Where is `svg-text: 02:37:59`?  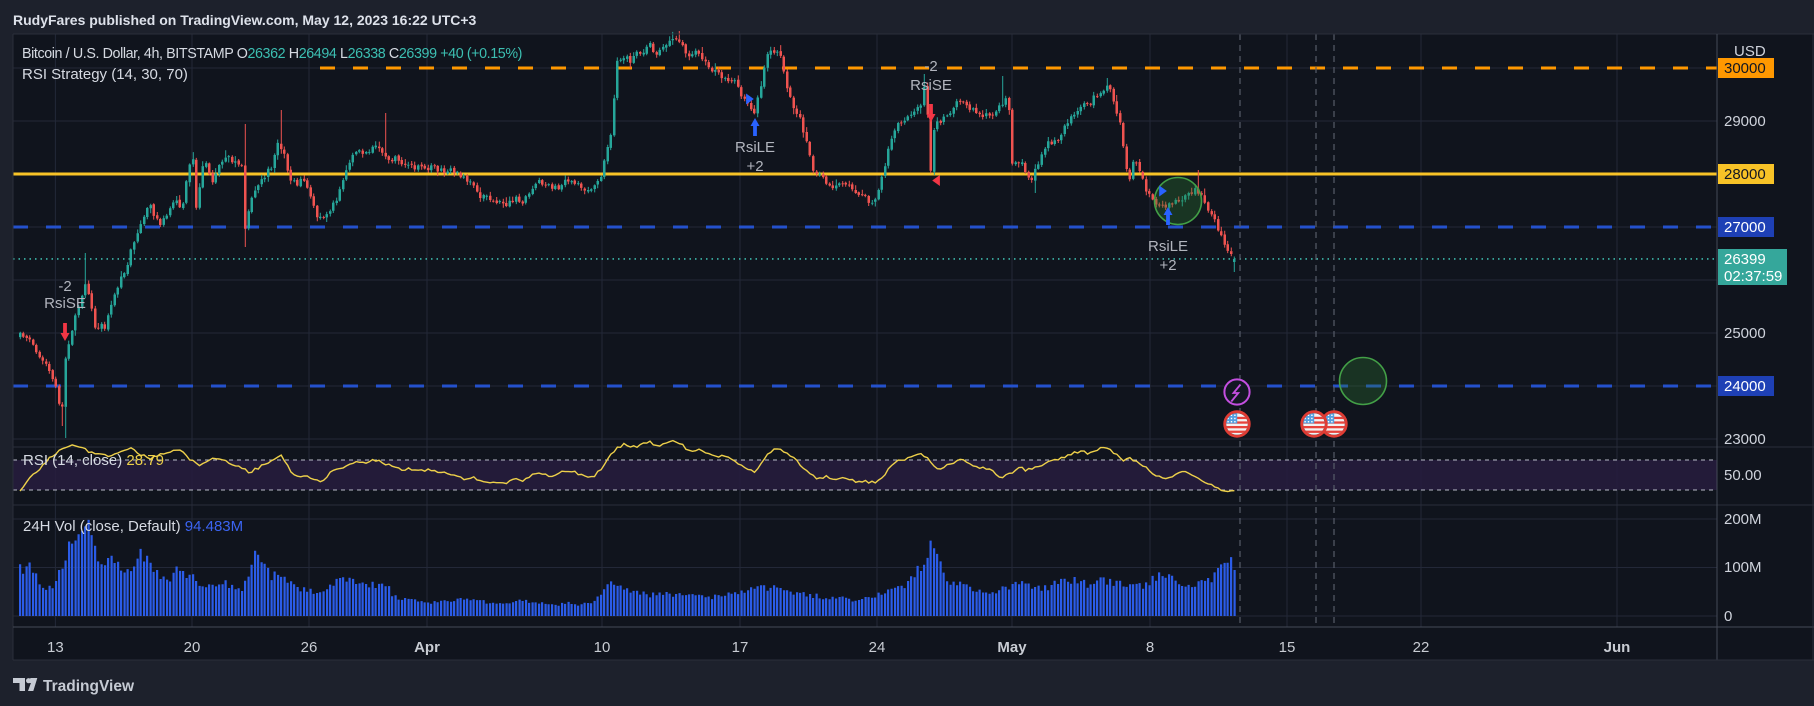
svg-text: 02:37:59 is located at coordinates (1753, 276).